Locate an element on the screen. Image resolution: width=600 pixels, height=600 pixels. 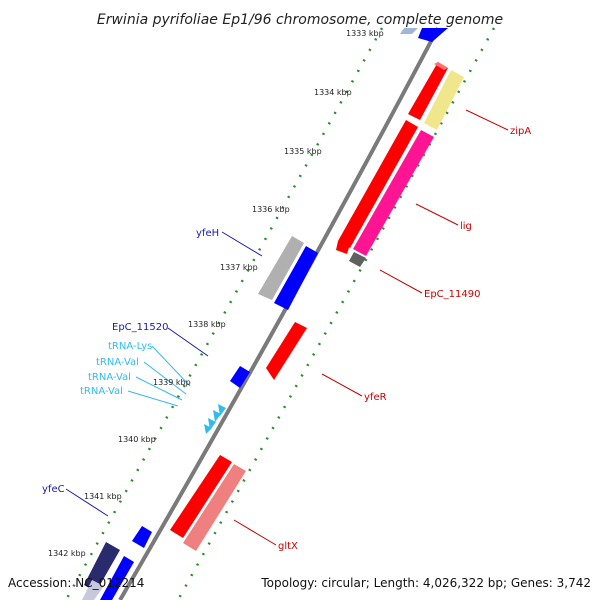
gene-blue-bottom is located at coordinates (117, 578).